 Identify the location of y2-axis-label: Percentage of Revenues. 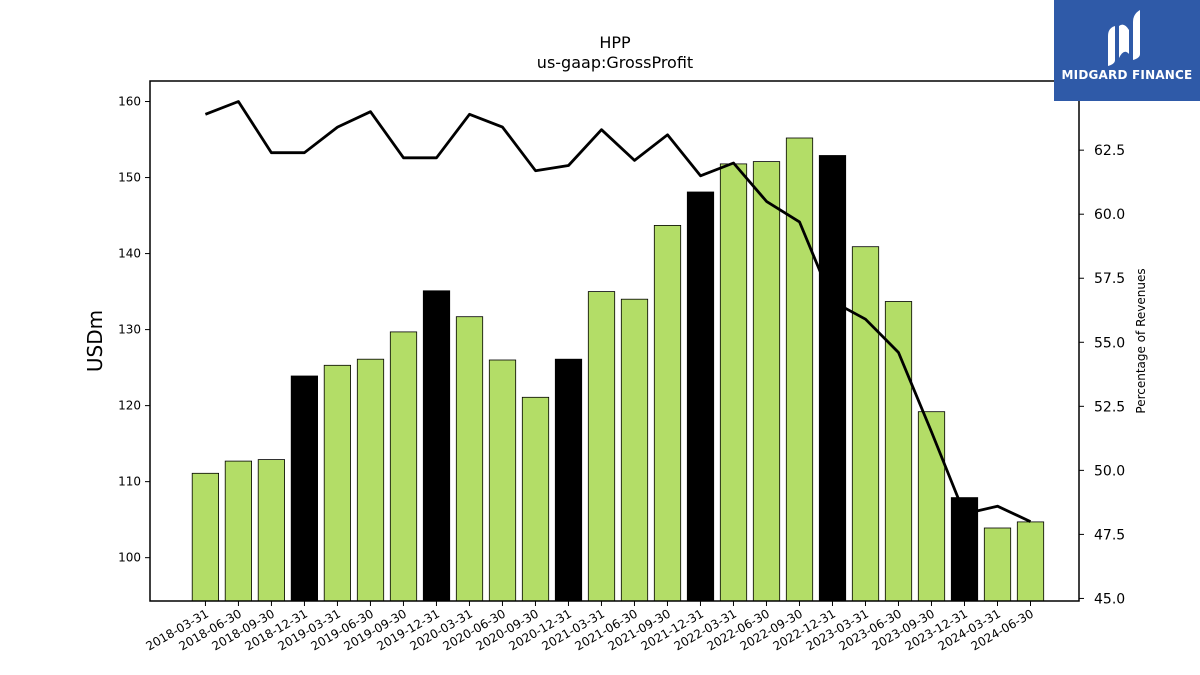
(1141, 340).